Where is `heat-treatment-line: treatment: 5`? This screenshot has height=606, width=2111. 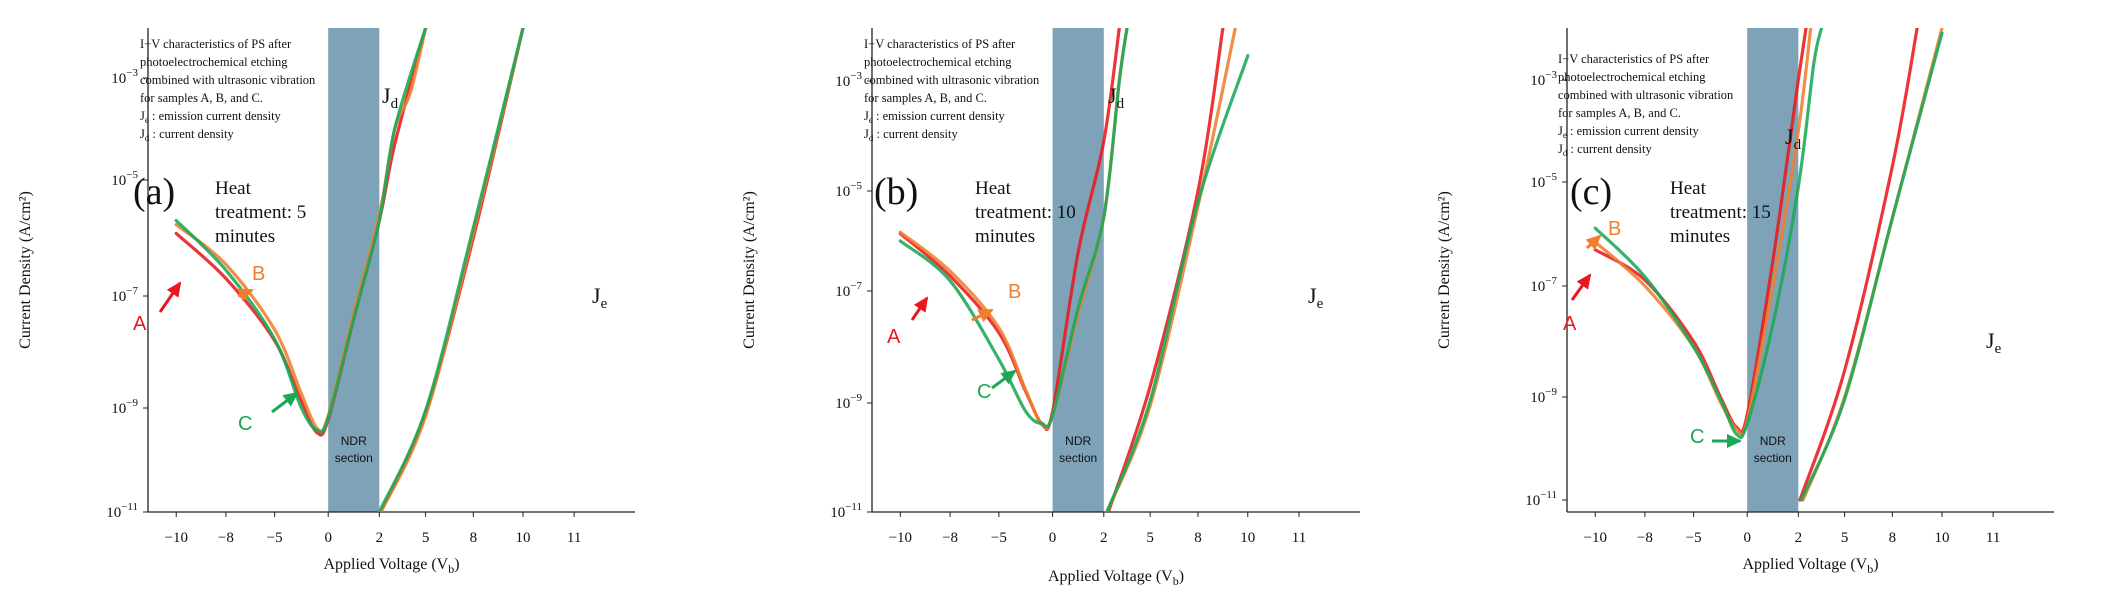 heat-treatment-line: treatment: 5 is located at coordinates (260, 212).